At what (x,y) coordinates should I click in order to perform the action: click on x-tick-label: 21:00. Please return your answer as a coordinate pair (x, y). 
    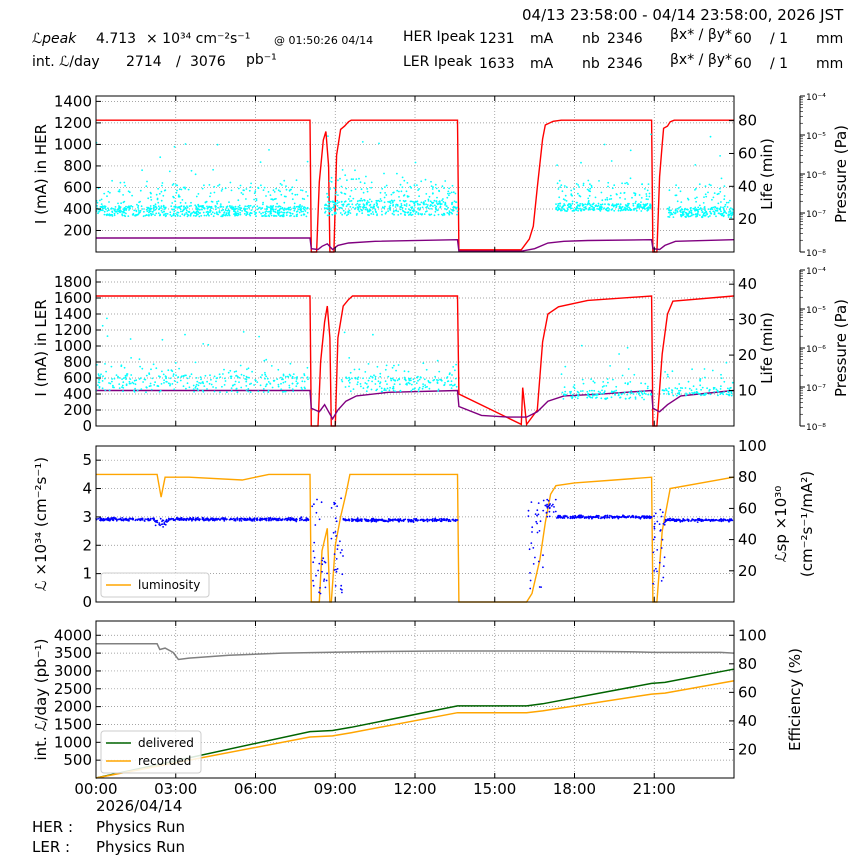
    Looking at the image, I should click on (654, 789).